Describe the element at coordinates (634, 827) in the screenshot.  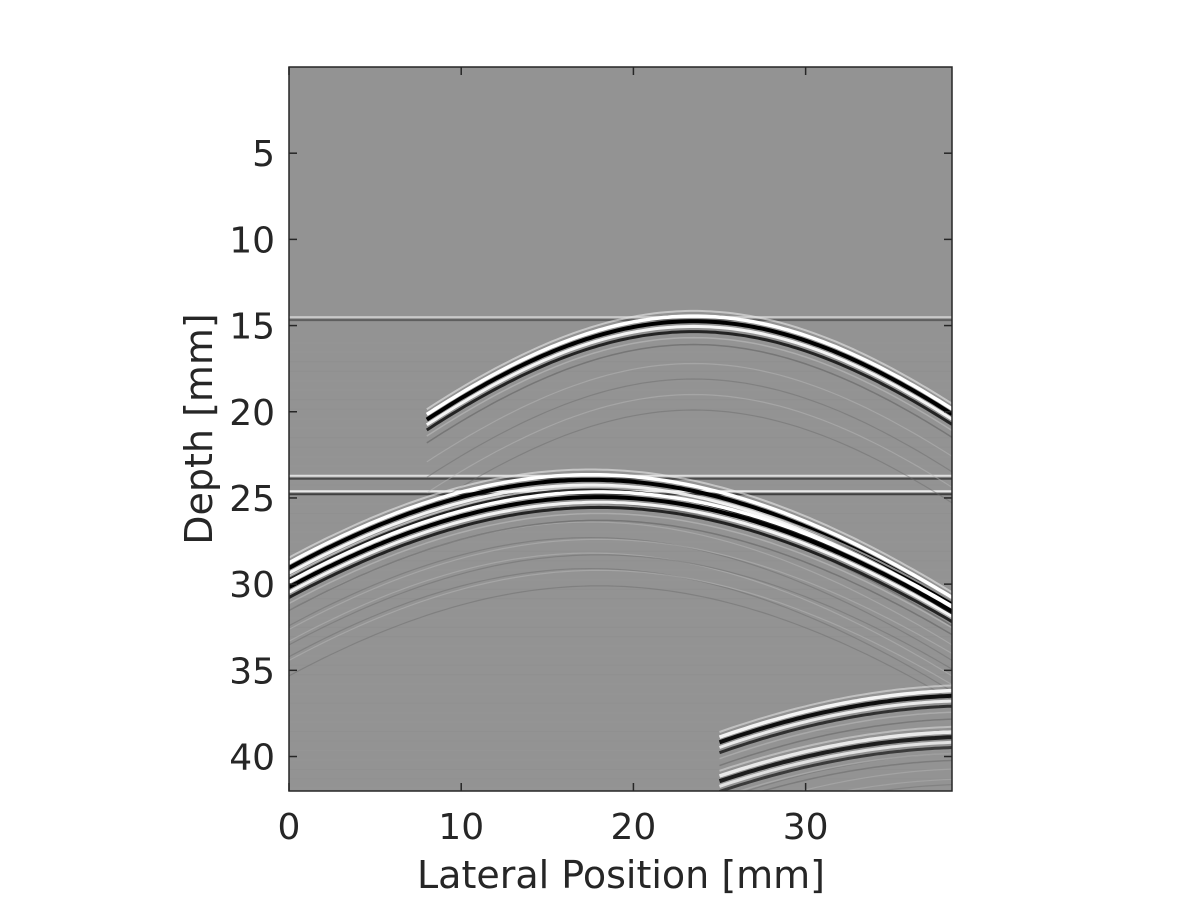
I see `x-tick-label: 20` at that location.